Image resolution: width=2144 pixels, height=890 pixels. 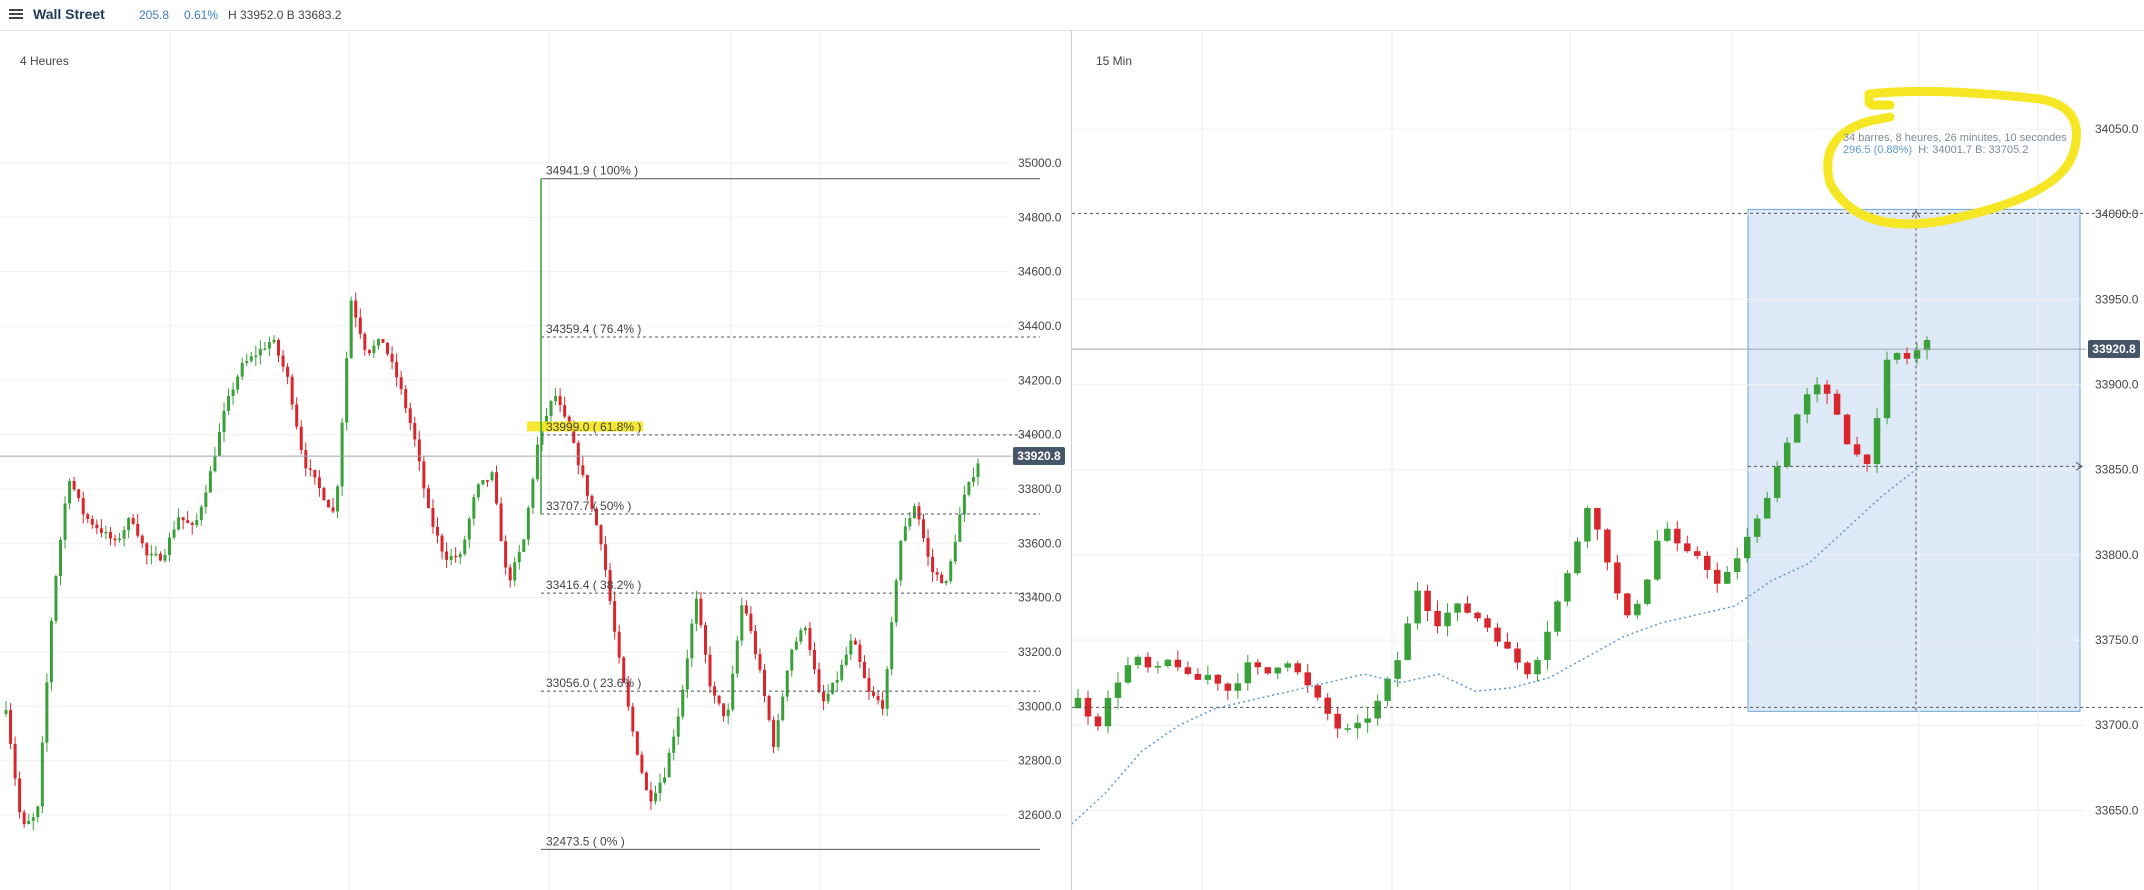 What do you see at coordinates (69, 14) in the screenshot?
I see `instrument-name: Wall Street` at bounding box center [69, 14].